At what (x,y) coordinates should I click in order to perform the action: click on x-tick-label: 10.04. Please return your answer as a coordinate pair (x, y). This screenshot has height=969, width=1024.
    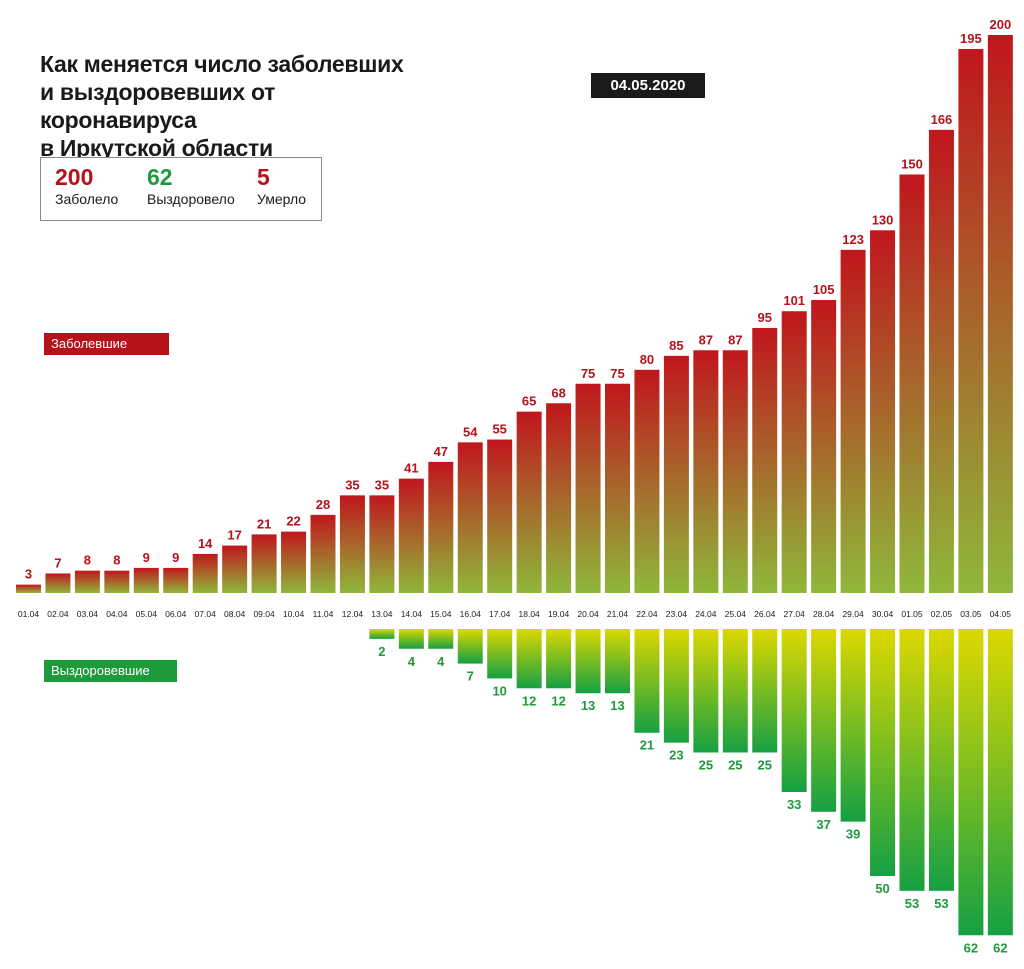
    Looking at the image, I should click on (294, 614).